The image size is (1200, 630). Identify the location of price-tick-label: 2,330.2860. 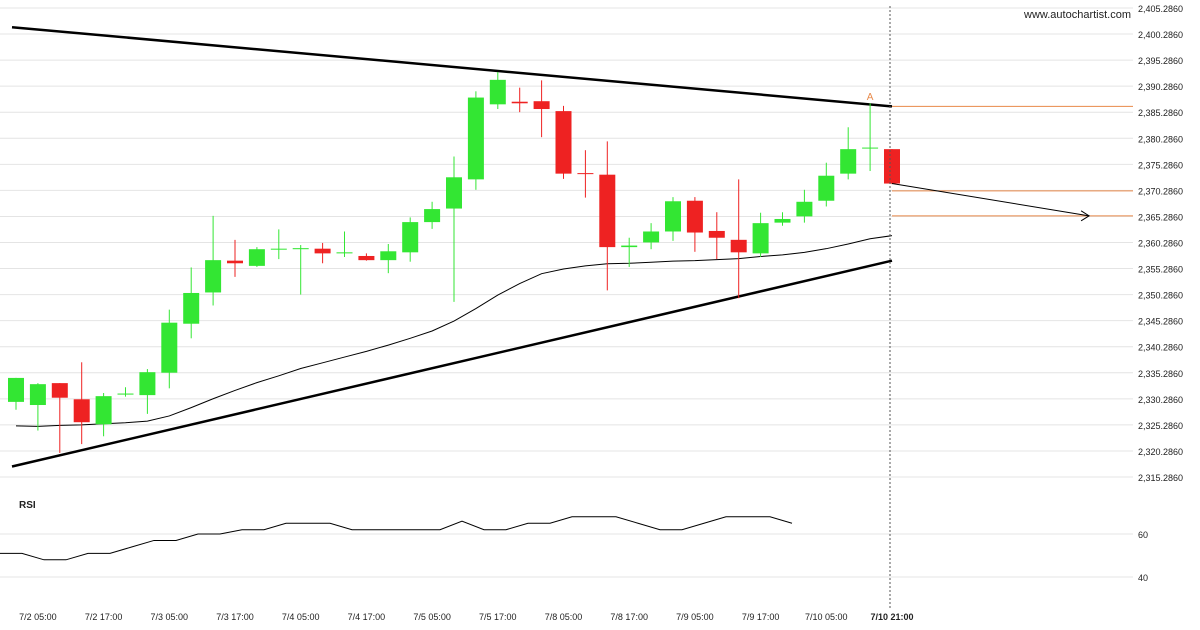
(1160, 400).